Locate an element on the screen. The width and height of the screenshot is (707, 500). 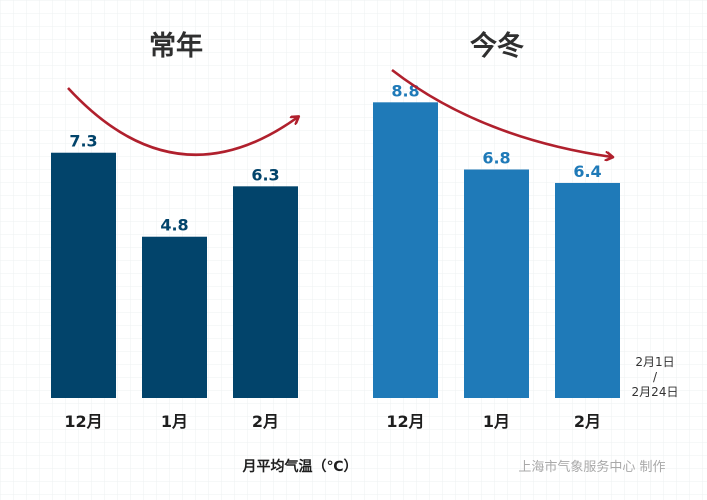
trend-arrow-this-winter is located at coordinates (501, 112).